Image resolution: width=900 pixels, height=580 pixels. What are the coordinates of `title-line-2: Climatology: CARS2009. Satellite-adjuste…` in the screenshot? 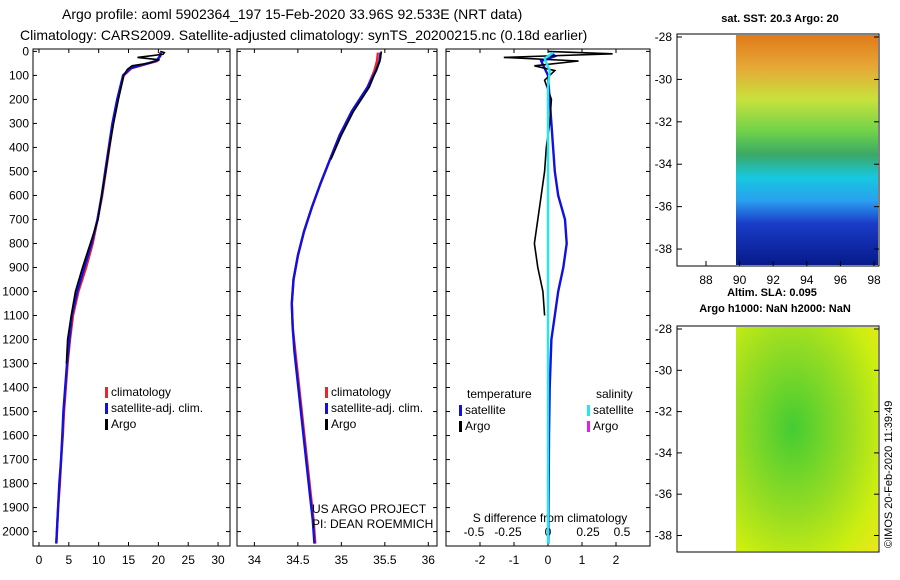 It's located at (304, 35).